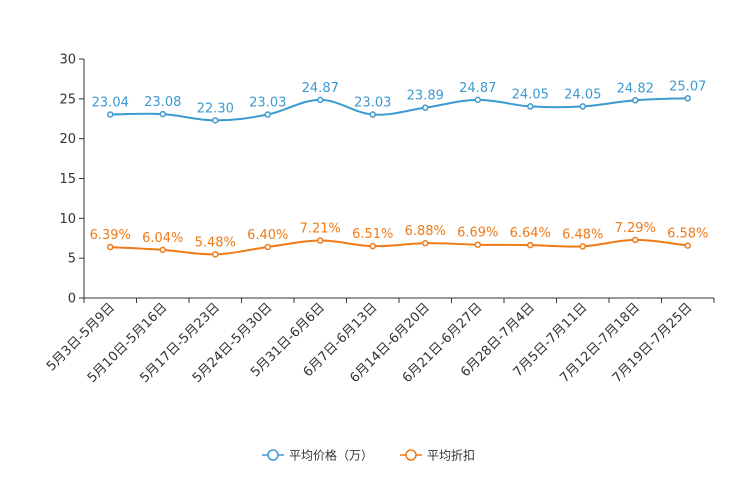 Image resolution: width=744 pixels, height=496 pixels. I want to click on data-label: 6.48%, so click(582, 234).